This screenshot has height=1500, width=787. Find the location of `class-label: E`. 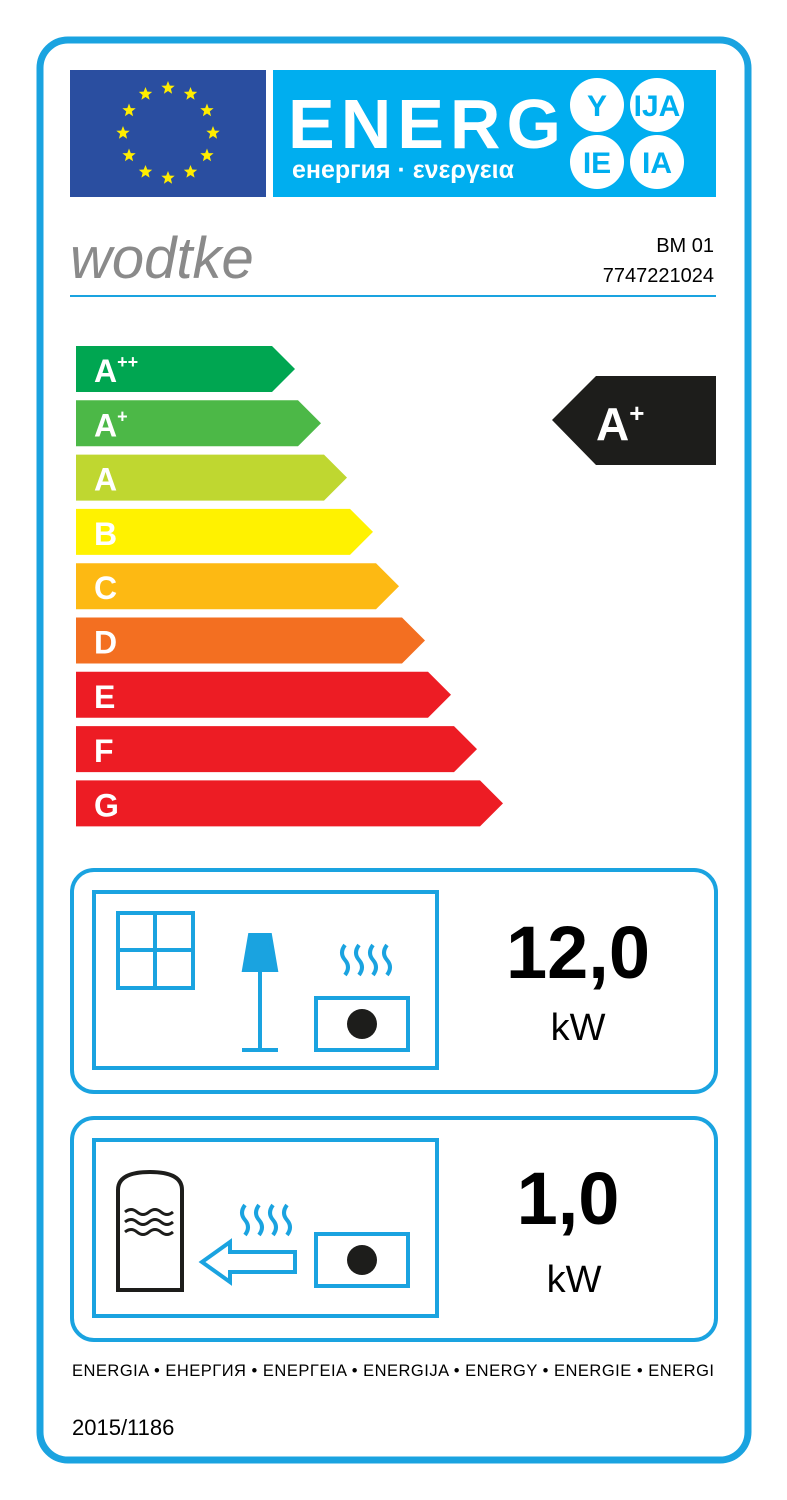

class-label: E is located at coordinates (104, 697).